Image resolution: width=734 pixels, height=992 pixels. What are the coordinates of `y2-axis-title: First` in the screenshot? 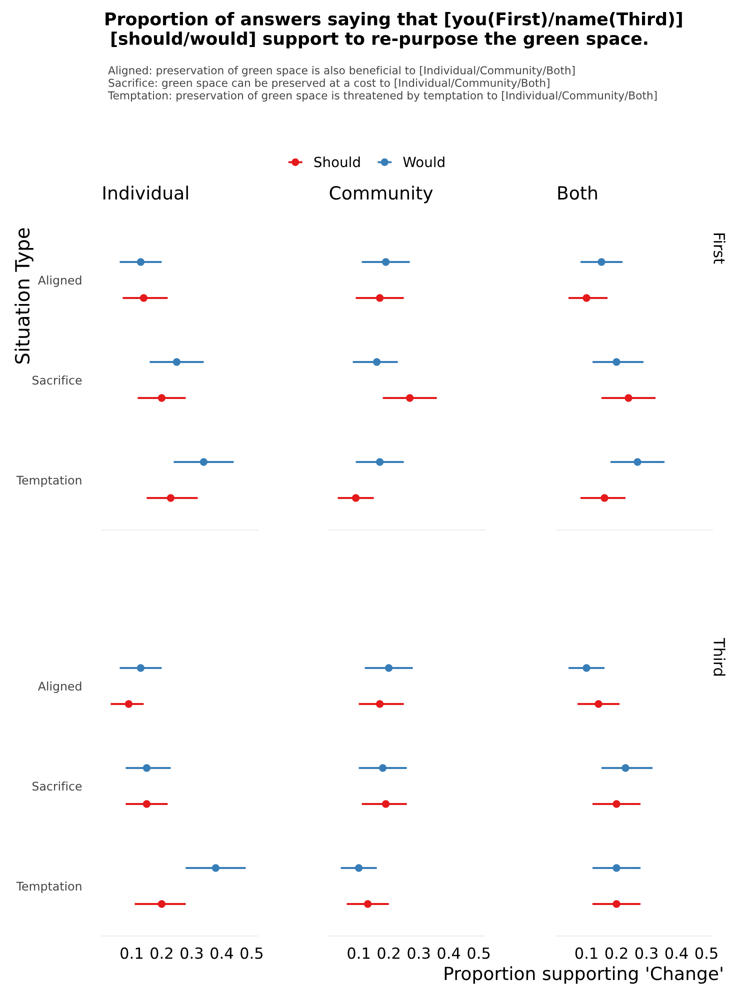 It's located at (720, 249).